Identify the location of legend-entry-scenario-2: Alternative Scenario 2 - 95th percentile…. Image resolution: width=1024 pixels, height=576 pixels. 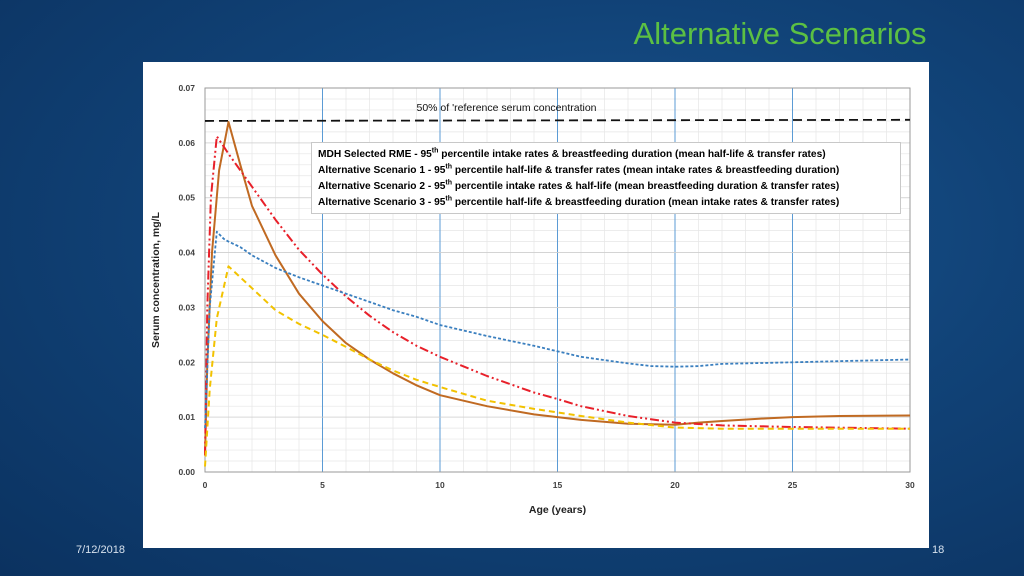
(606, 187).